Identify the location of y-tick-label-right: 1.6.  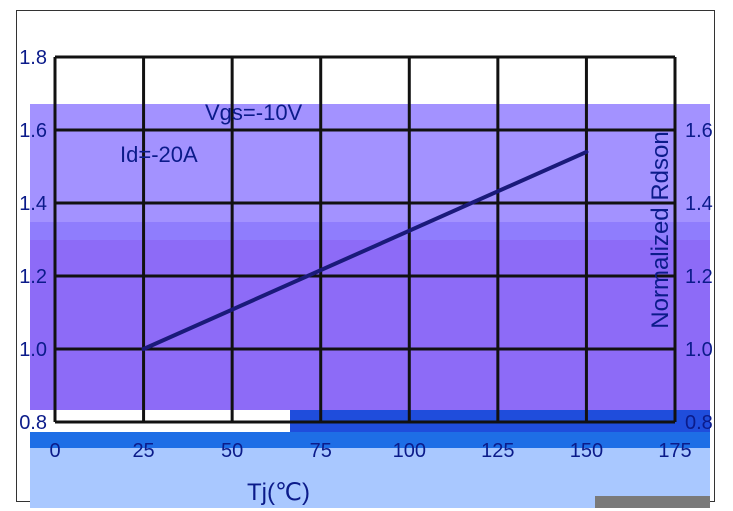
(699, 131).